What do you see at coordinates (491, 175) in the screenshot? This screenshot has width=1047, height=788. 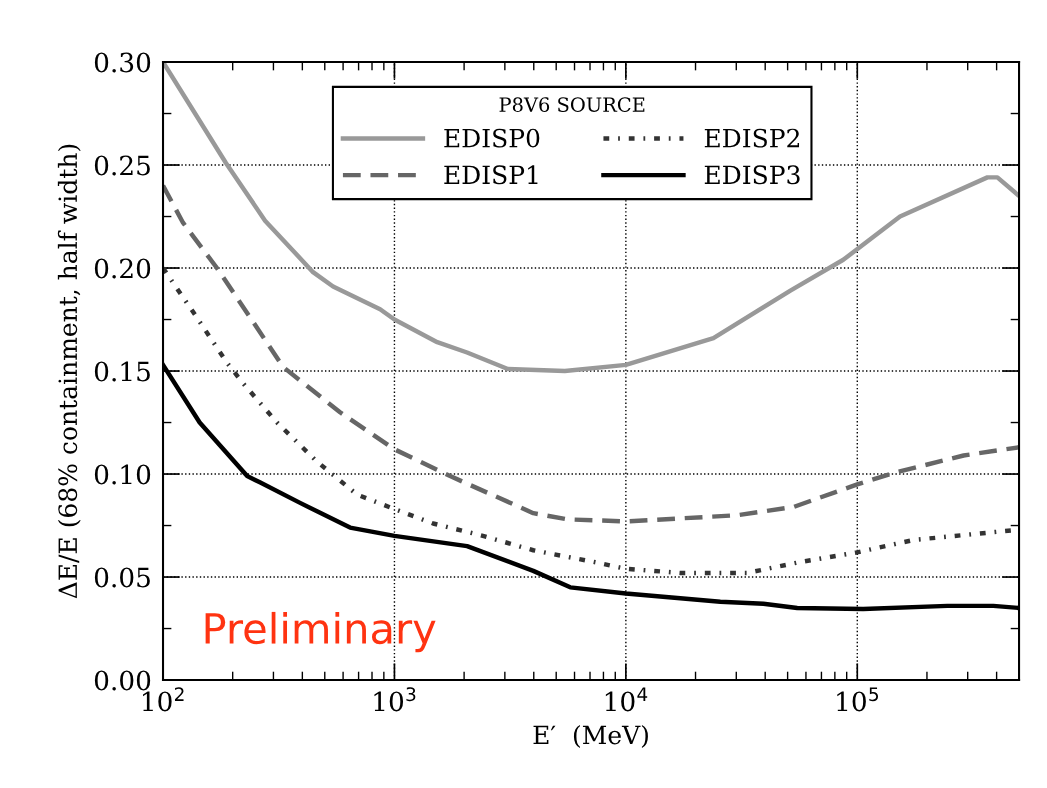 I see `legend-label: EDISP1` at bounding box center [491, 175].